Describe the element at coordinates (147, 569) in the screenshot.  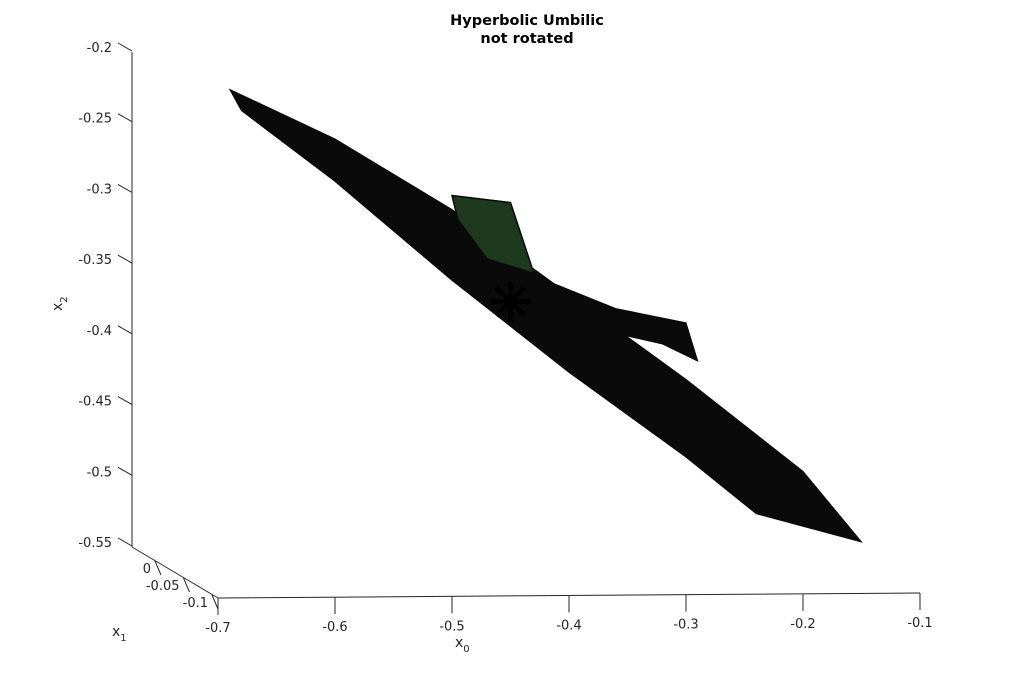
I see `x1-tick-label: 0` at that location.